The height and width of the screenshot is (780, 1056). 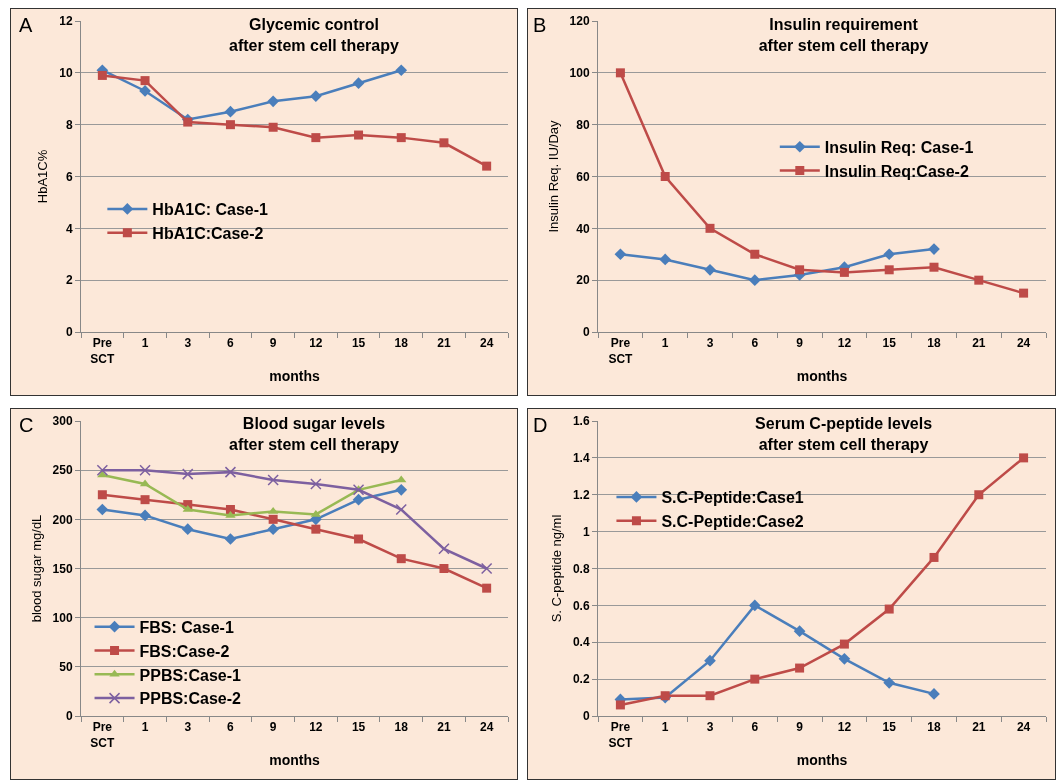 What do you see at coordinates (583, 124) in the screenshot?
I see `y-tick-label: 80` at bounding box center [583, 124].